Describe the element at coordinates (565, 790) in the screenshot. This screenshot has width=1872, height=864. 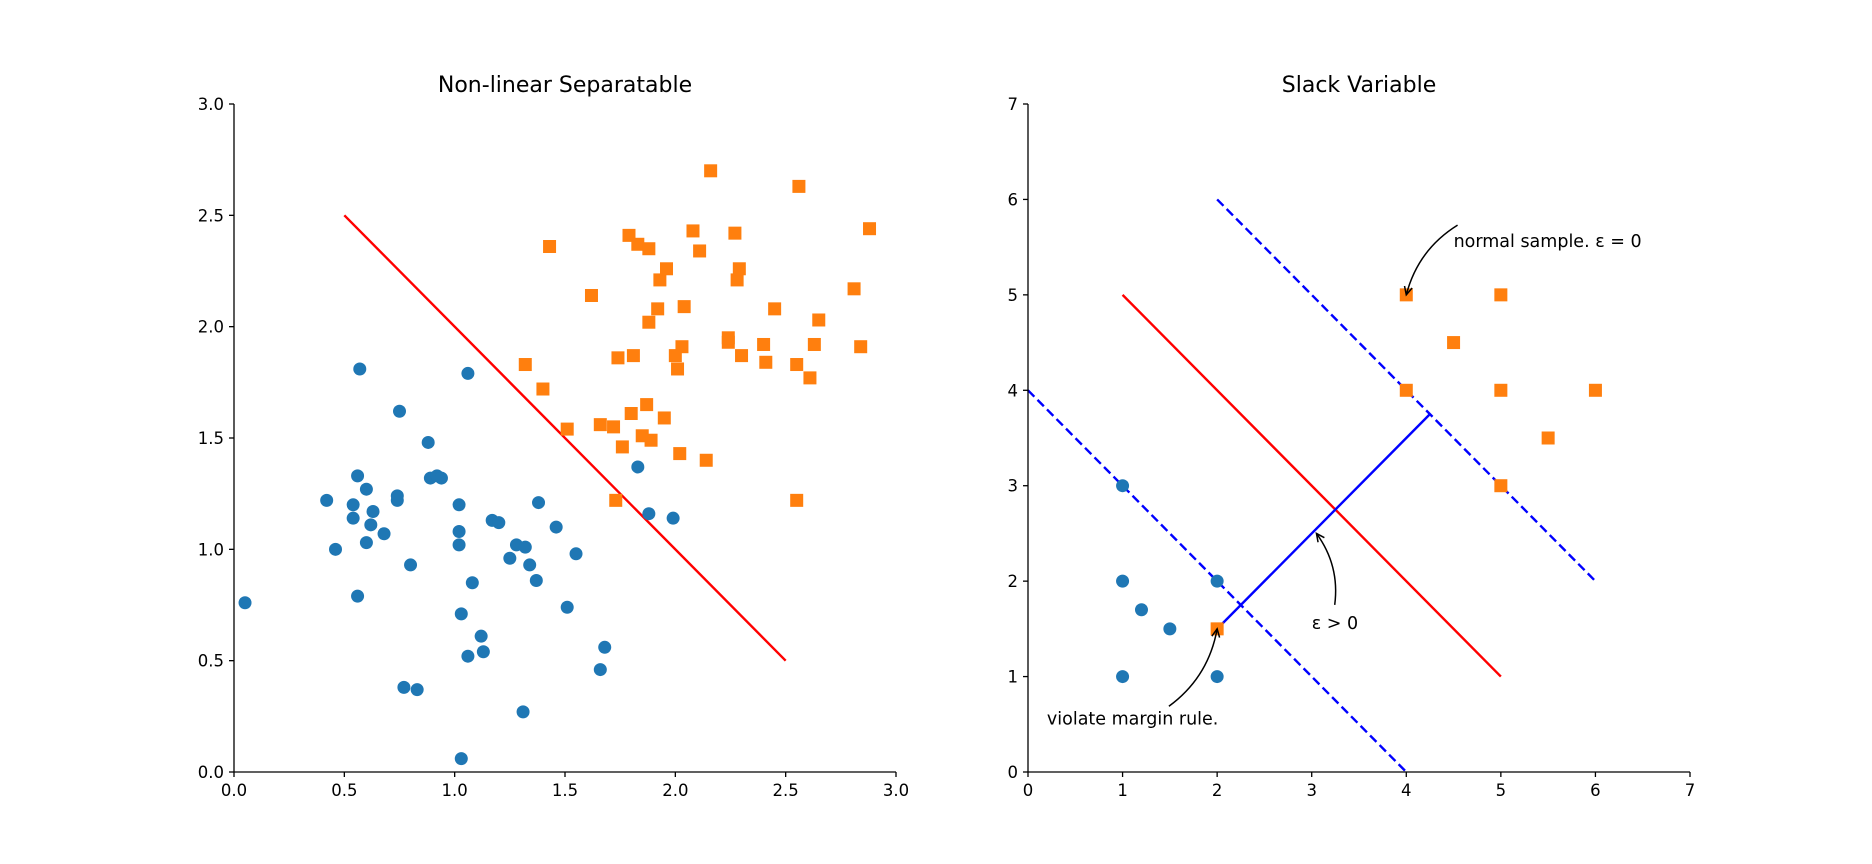
I see `chart-0-x-tick-label: 1.5` at that location.